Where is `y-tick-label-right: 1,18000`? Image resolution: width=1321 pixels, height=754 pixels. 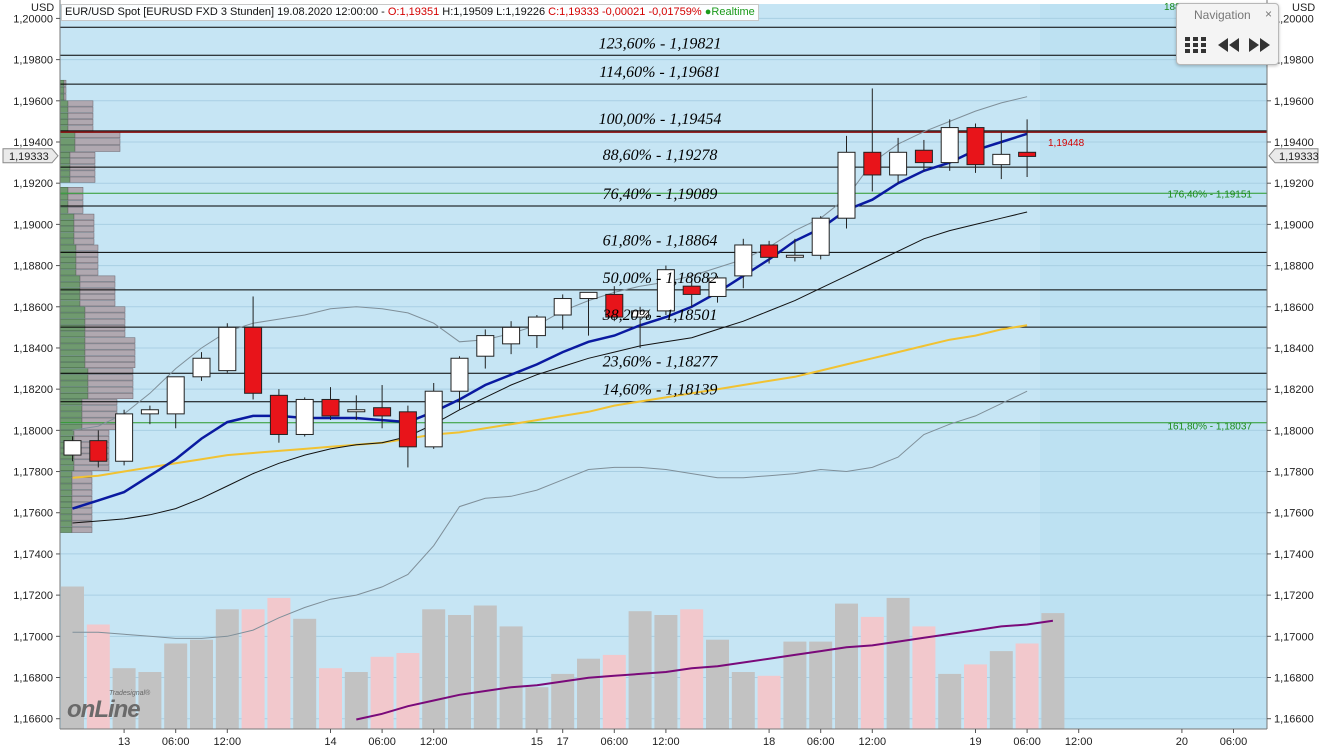 y-tick-label-right: 1,18000 is located at coordinates (1294, 431).